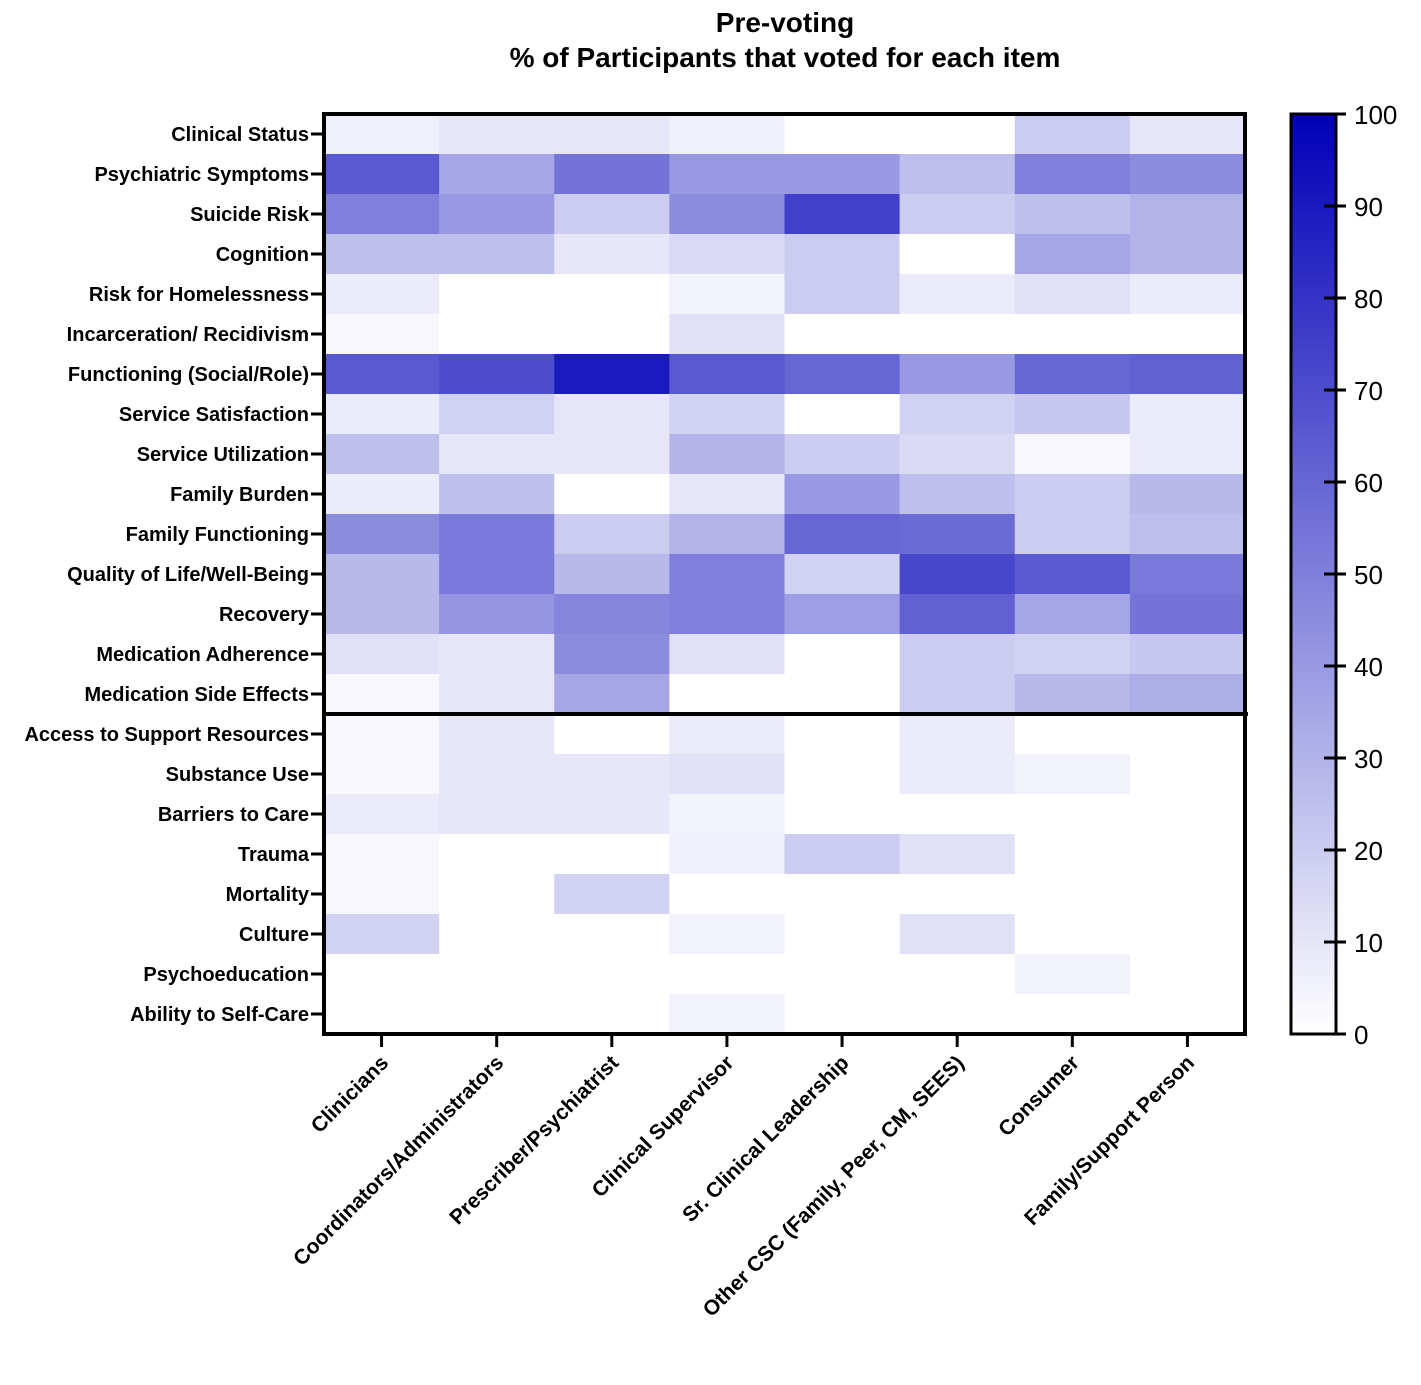 Image resolution: width=1421 pixels, height=1385 pixels. What do you see at coordinates (219, 1015) in the screenshot?
I see `row-label: Ability to Self-Care` at bounding box center [219, 1015].